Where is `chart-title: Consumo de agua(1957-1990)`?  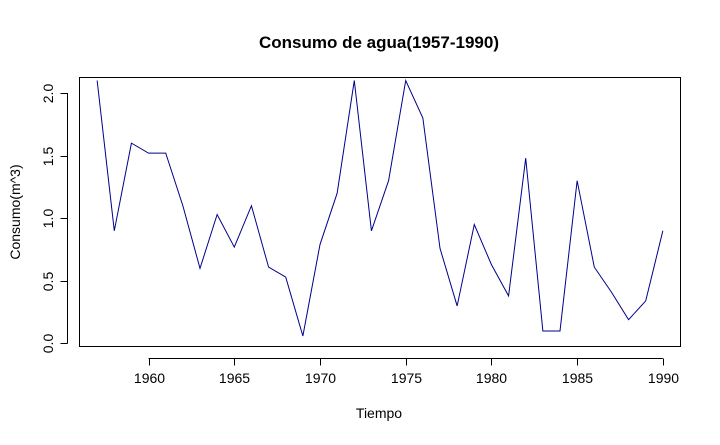 chart-title: Consumo de agua(1957-1990) is located at coordinates (379, 42).